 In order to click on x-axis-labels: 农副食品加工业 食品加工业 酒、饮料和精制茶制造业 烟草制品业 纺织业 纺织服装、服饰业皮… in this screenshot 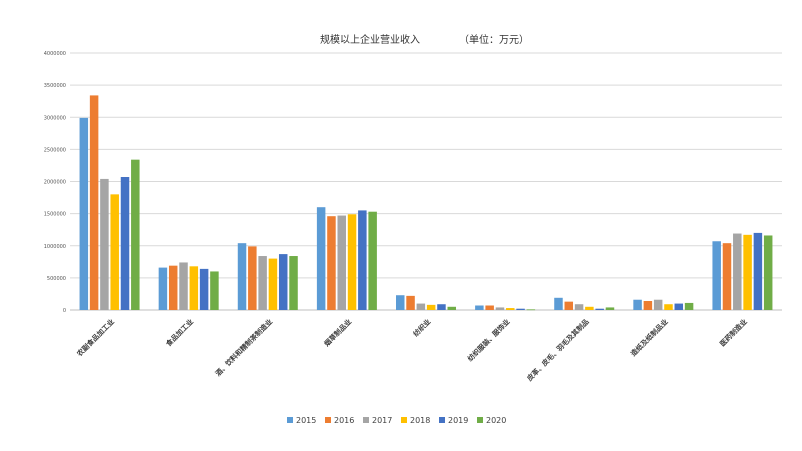, I will do `click(411, 350)`.